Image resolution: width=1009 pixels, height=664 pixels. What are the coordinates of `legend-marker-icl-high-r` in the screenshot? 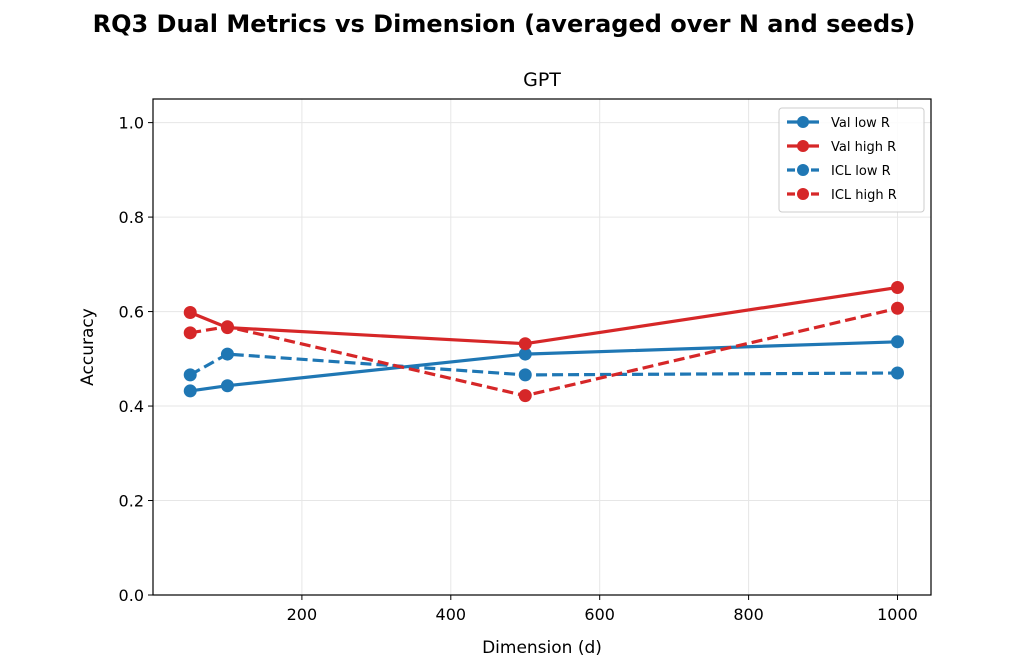 It's located at (803, 194).